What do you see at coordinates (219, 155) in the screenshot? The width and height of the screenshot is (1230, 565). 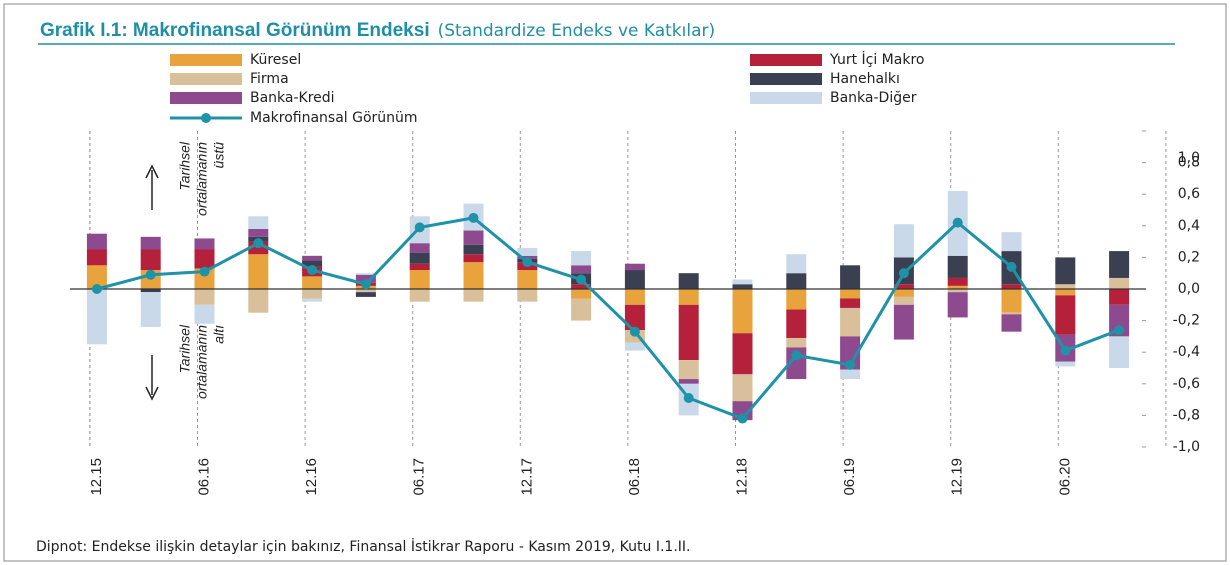 I see `annotation: üstü` at bounding box center [219, 155].